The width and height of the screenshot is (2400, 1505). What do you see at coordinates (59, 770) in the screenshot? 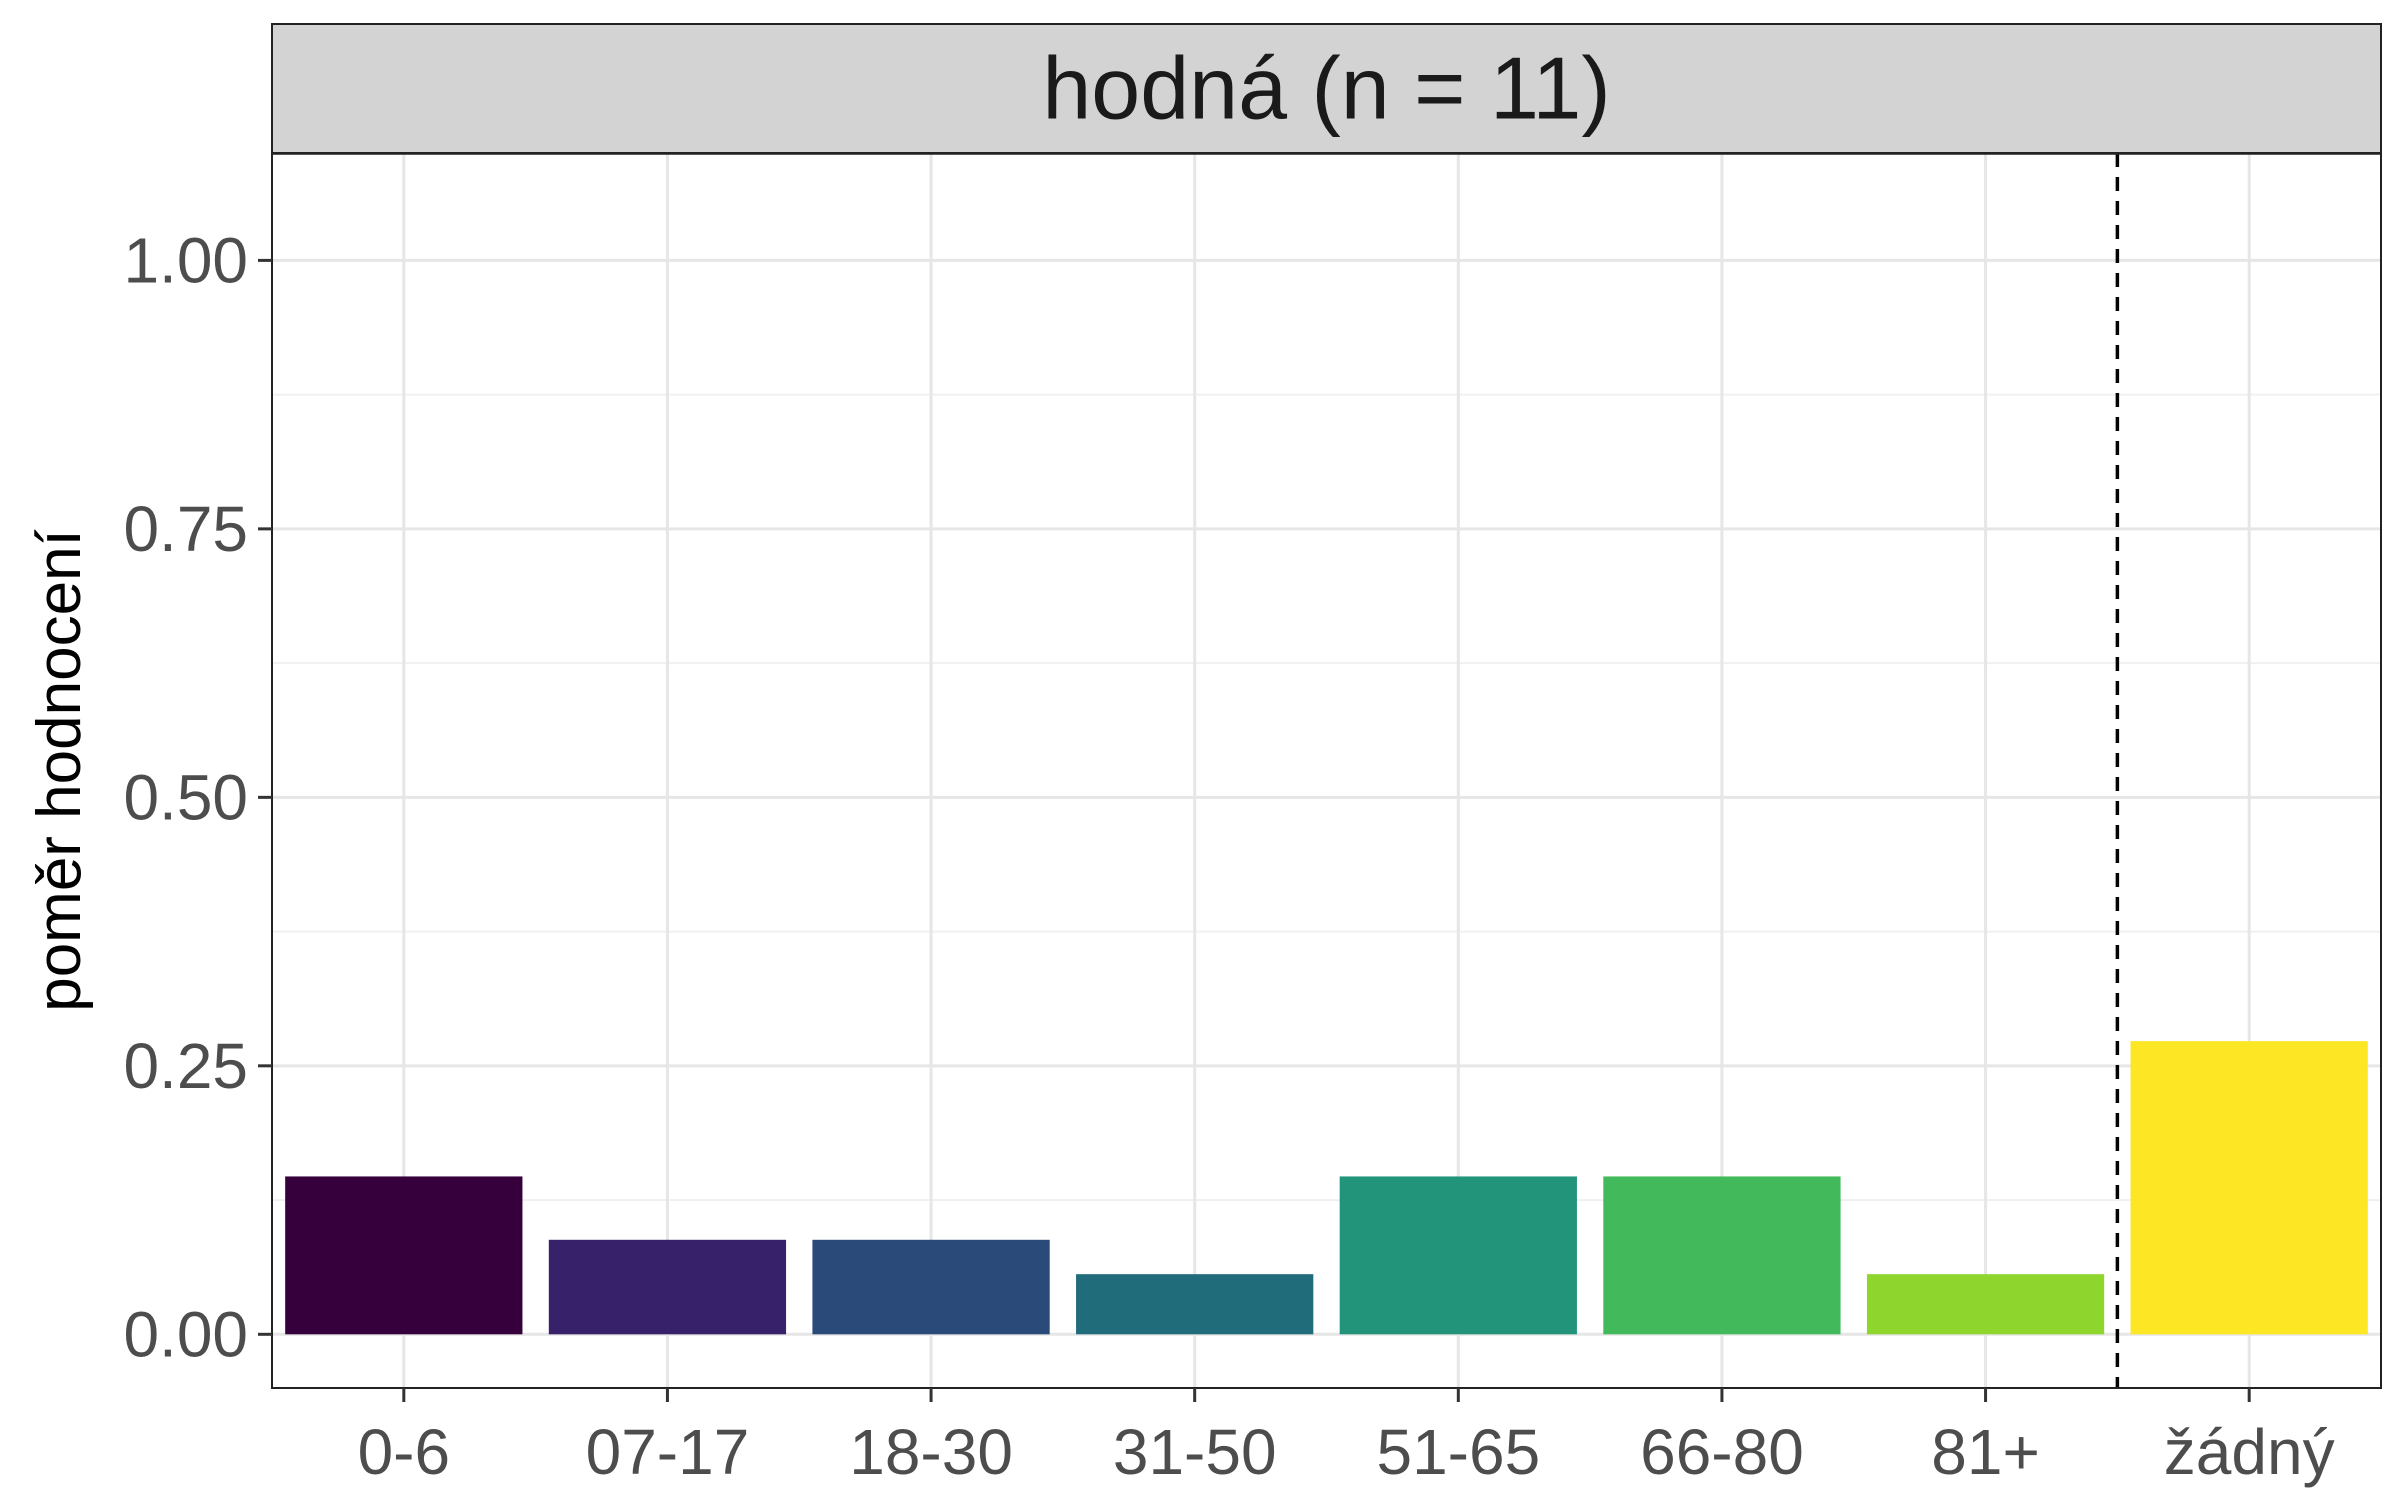
I see `y-axis-label: poměr hodnocení` at bounding box center [59, 770].